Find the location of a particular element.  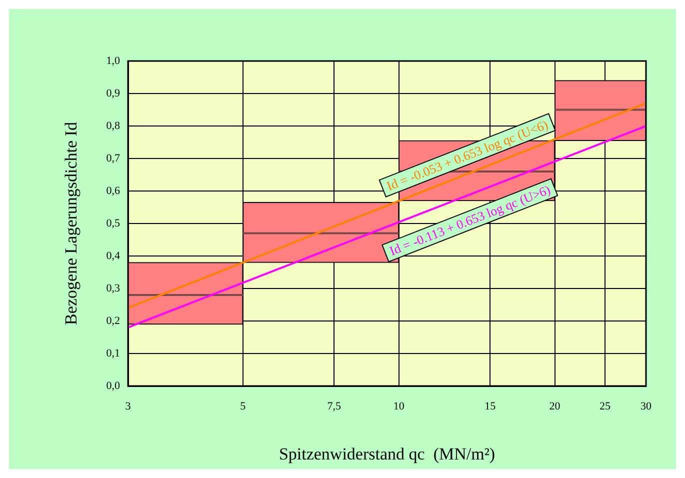

y-tick-label: 0,2 is located at coordinates (113, 320).